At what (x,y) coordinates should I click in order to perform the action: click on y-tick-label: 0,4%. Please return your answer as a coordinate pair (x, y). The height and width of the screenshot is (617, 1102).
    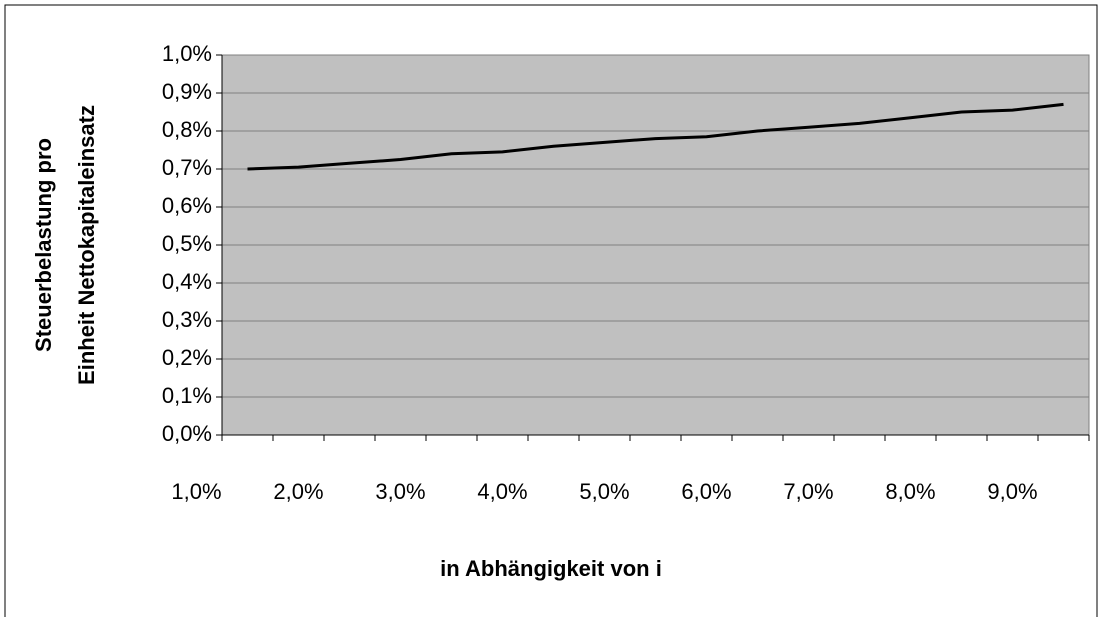
    Looking at the image, I should click on (187, 281).